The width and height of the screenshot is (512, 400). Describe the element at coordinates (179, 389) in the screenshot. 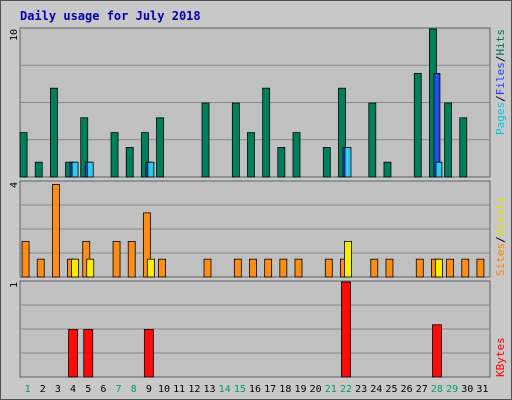

I see `day-label-11: 11` at that location.